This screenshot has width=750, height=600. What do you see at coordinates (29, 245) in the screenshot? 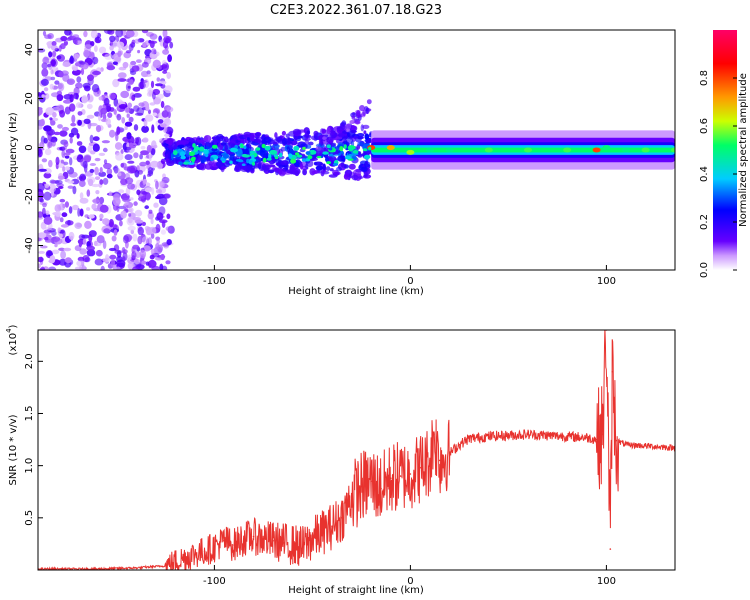
I see `spectrogram-y-tick-label: -40` at bounding box center [29, 245].